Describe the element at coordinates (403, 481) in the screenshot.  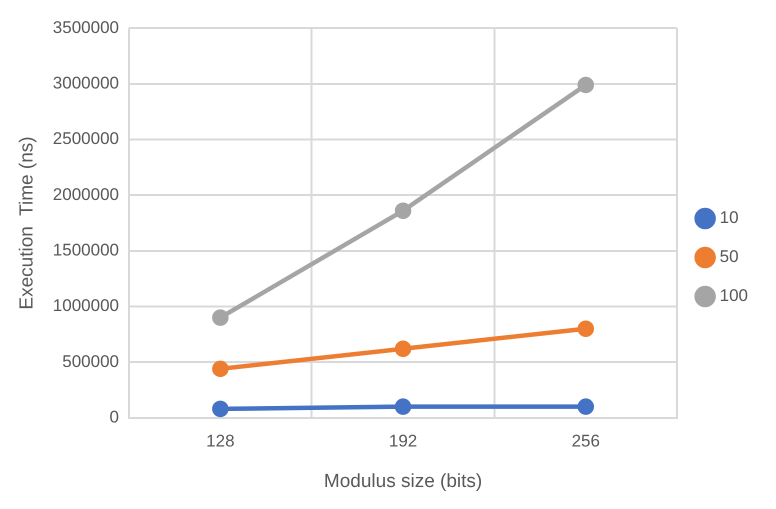
I see `x-axis-title: Modulus size (bits)` at that location.